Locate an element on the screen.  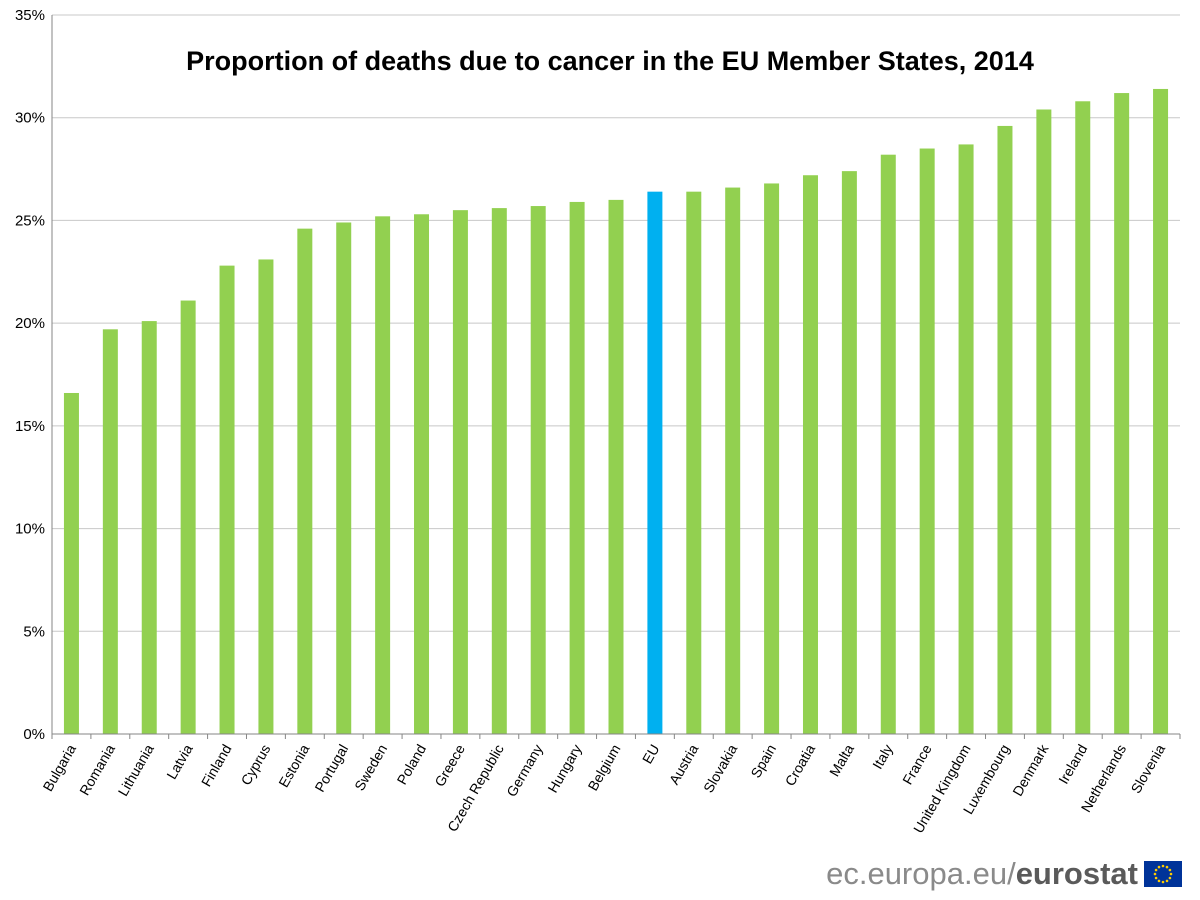
x-tick-label: Denmark is located at coordinates (1030, 770).